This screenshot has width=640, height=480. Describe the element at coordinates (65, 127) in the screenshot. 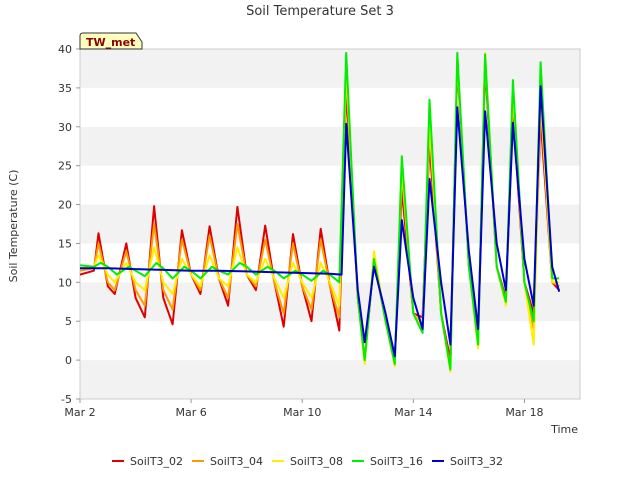

I see `y-tick-label: 30` at that location.